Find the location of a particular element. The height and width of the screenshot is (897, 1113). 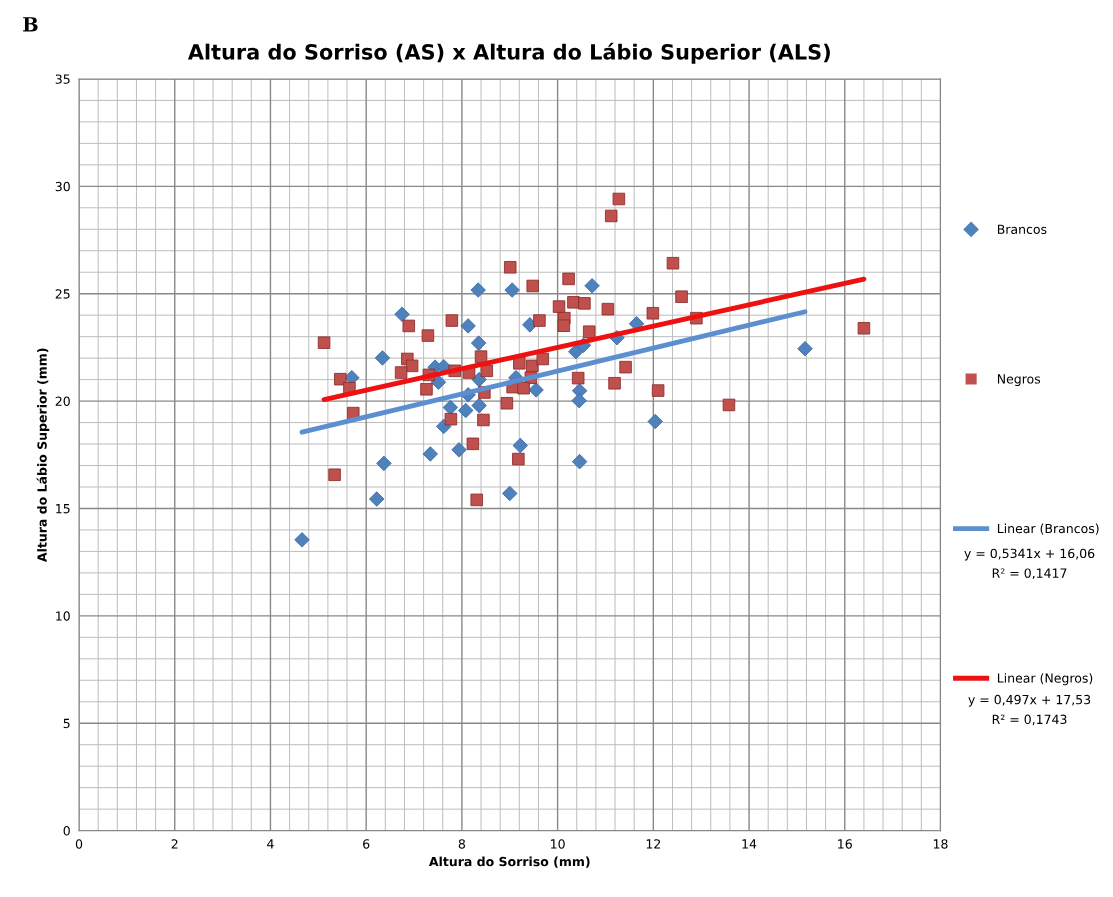

text: y = 0,5341x + 16,06 is located at coordinates (1029, 554).